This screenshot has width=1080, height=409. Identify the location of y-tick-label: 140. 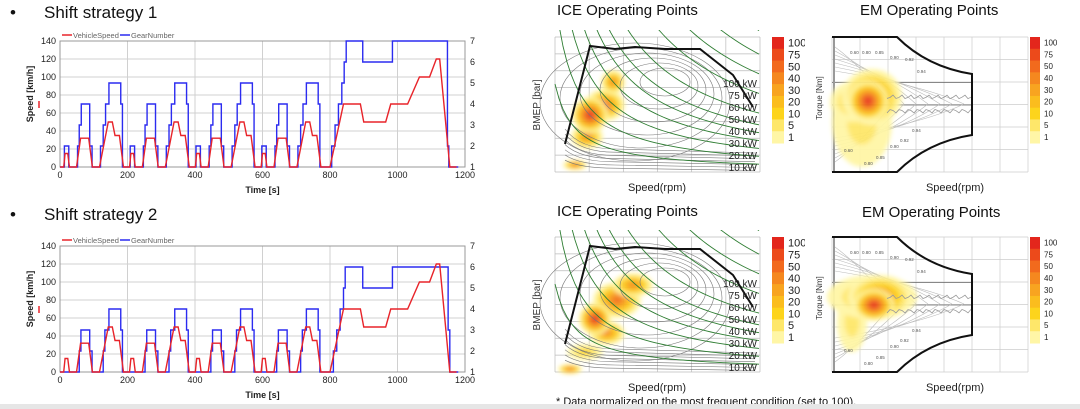
(48, 41).